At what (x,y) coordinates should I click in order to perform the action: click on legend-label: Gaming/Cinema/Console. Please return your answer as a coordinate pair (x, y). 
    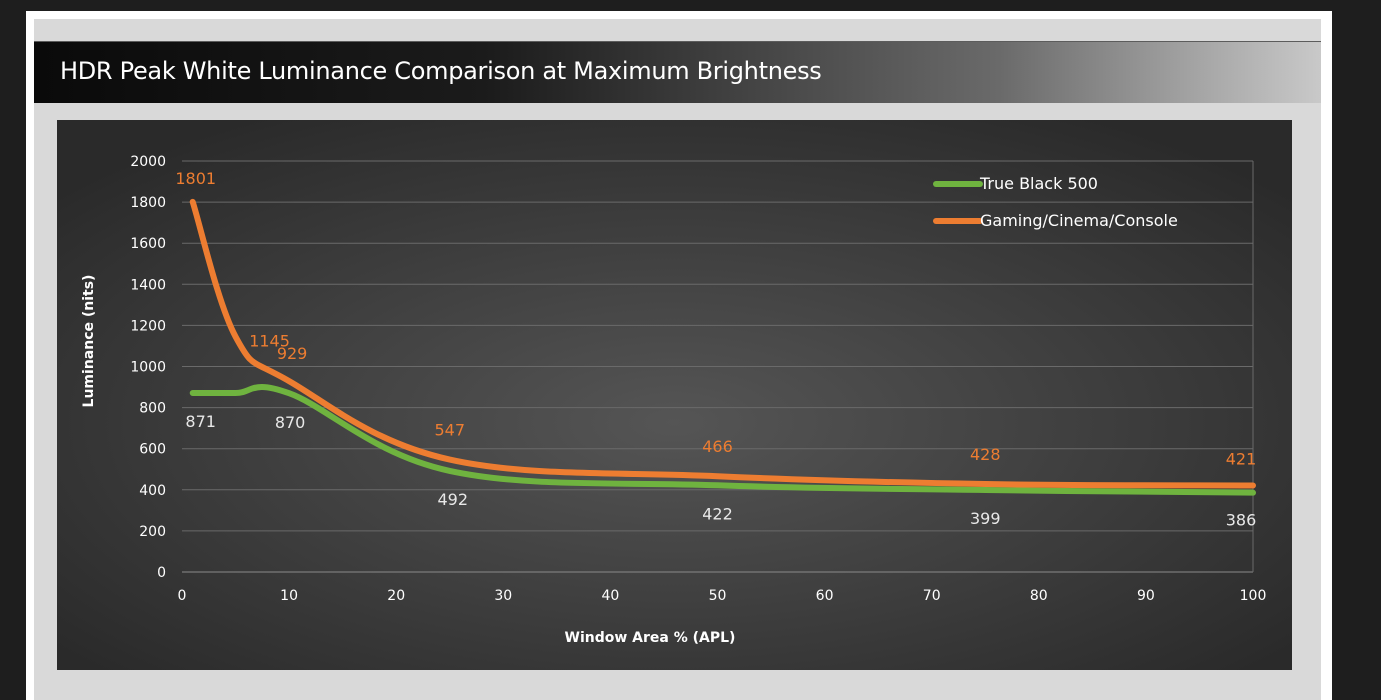
    Looking at the image, I should click on (1079, 220).